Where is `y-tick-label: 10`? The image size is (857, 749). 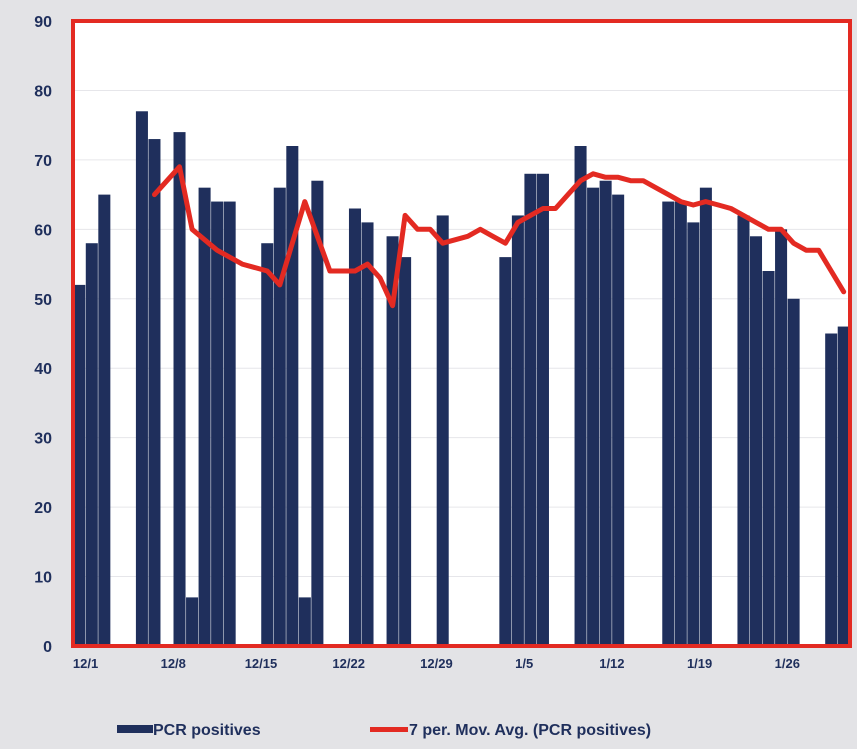
y-tick-label: 10 is located at coordinates (43, 578).